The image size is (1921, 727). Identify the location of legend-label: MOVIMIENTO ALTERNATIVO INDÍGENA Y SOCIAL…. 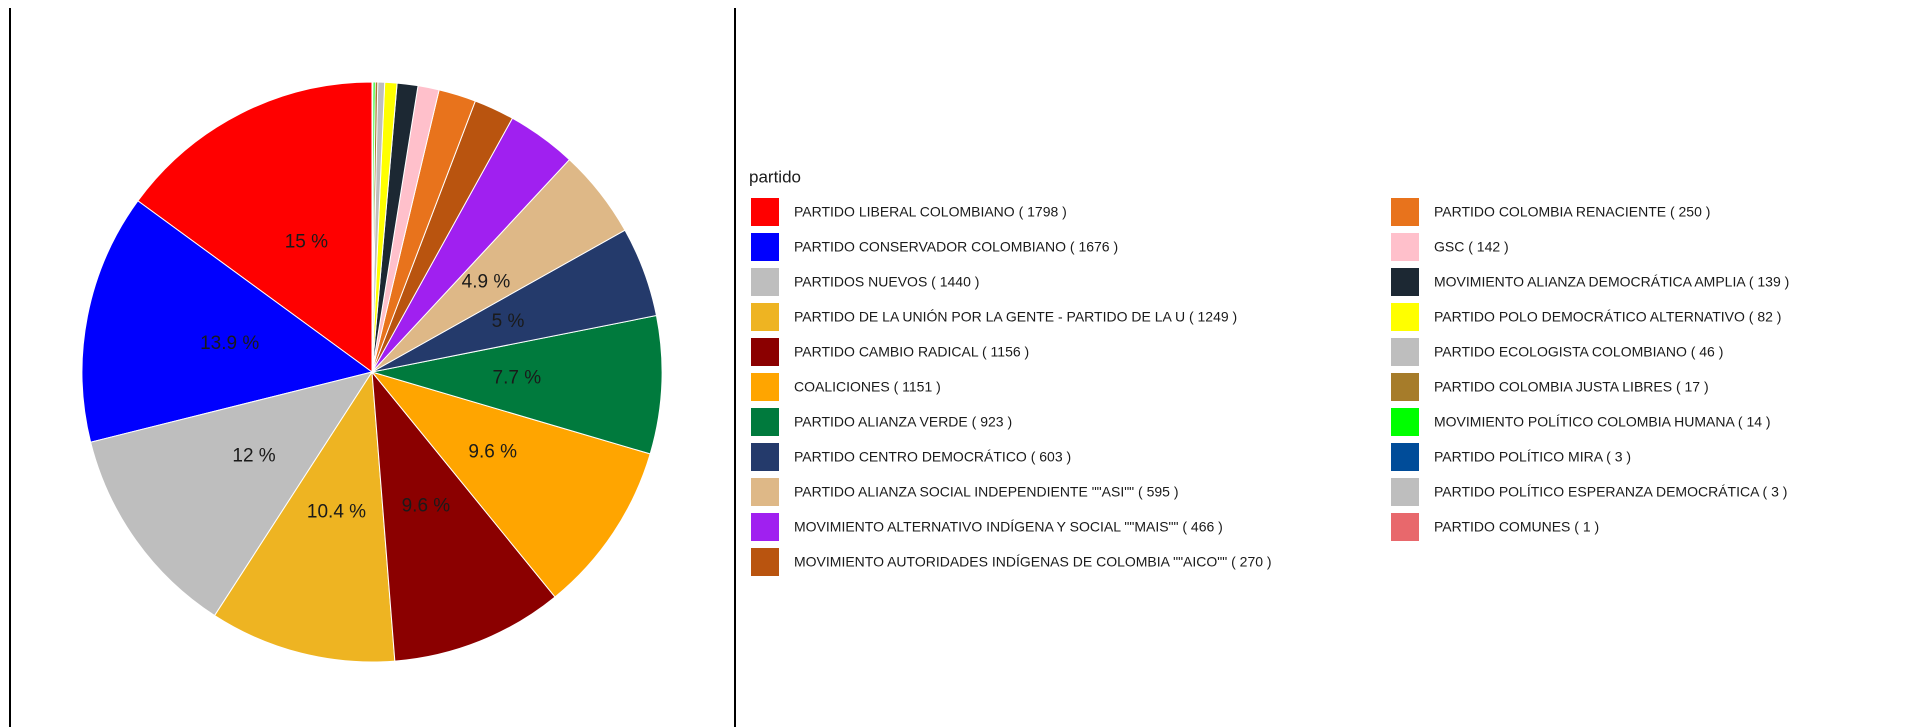
(1008, 527).